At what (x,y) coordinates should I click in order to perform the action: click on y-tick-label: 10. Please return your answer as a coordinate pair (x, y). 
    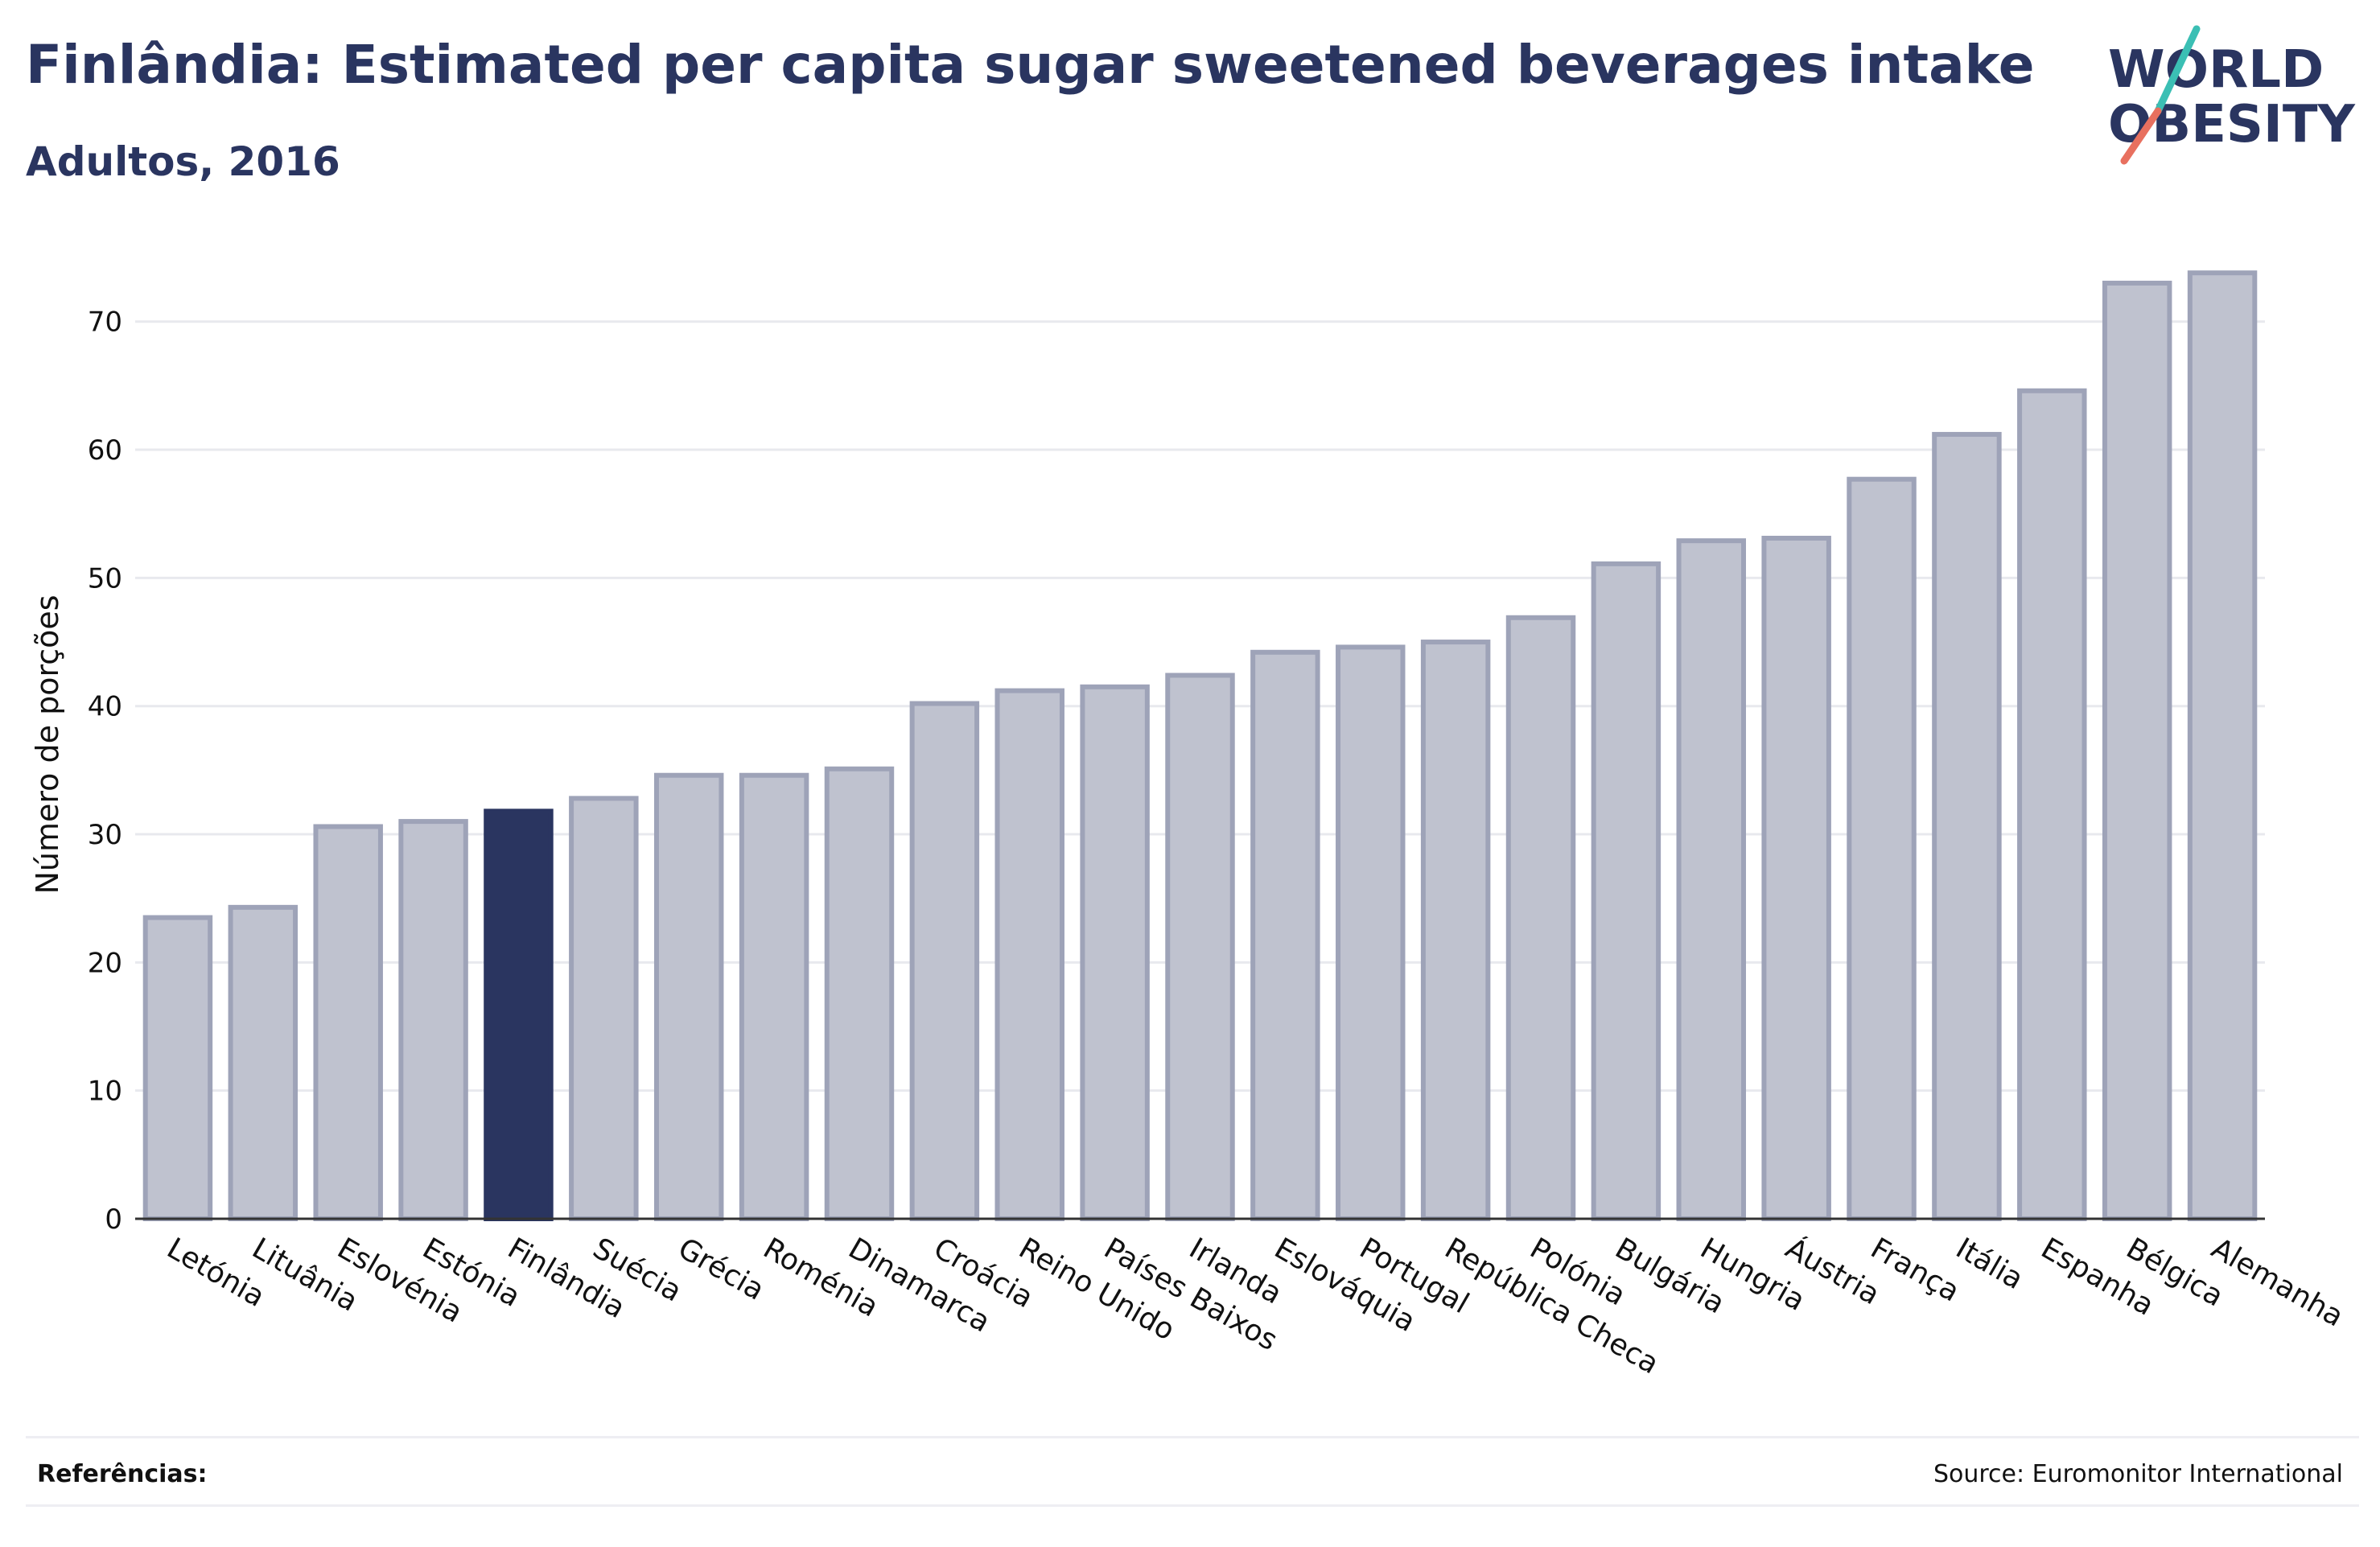
    Looking at the image, I should click on (105, 1092).